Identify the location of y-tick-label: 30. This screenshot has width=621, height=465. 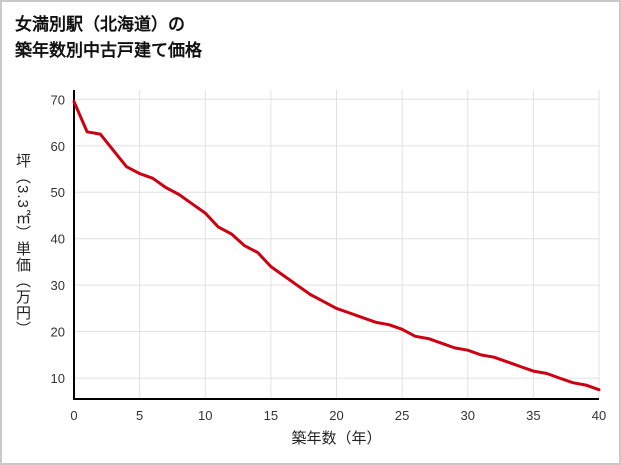
(58, 285).